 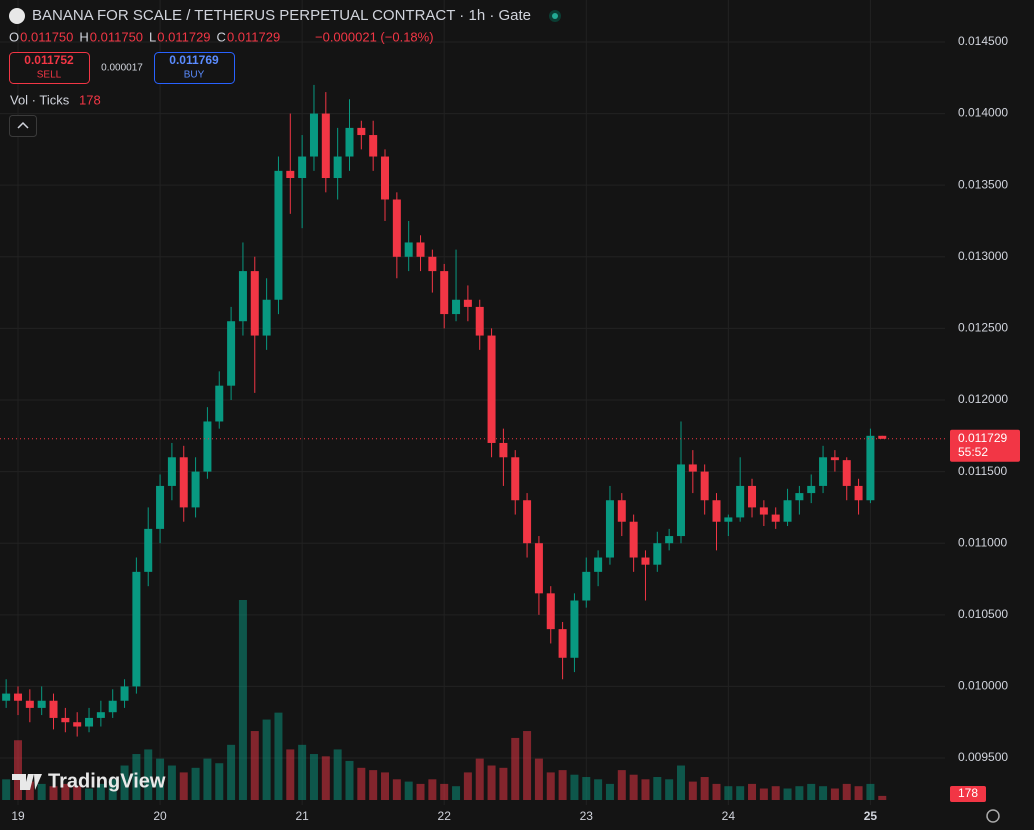 I want to click on sell-button, so click(x=49, y=68).